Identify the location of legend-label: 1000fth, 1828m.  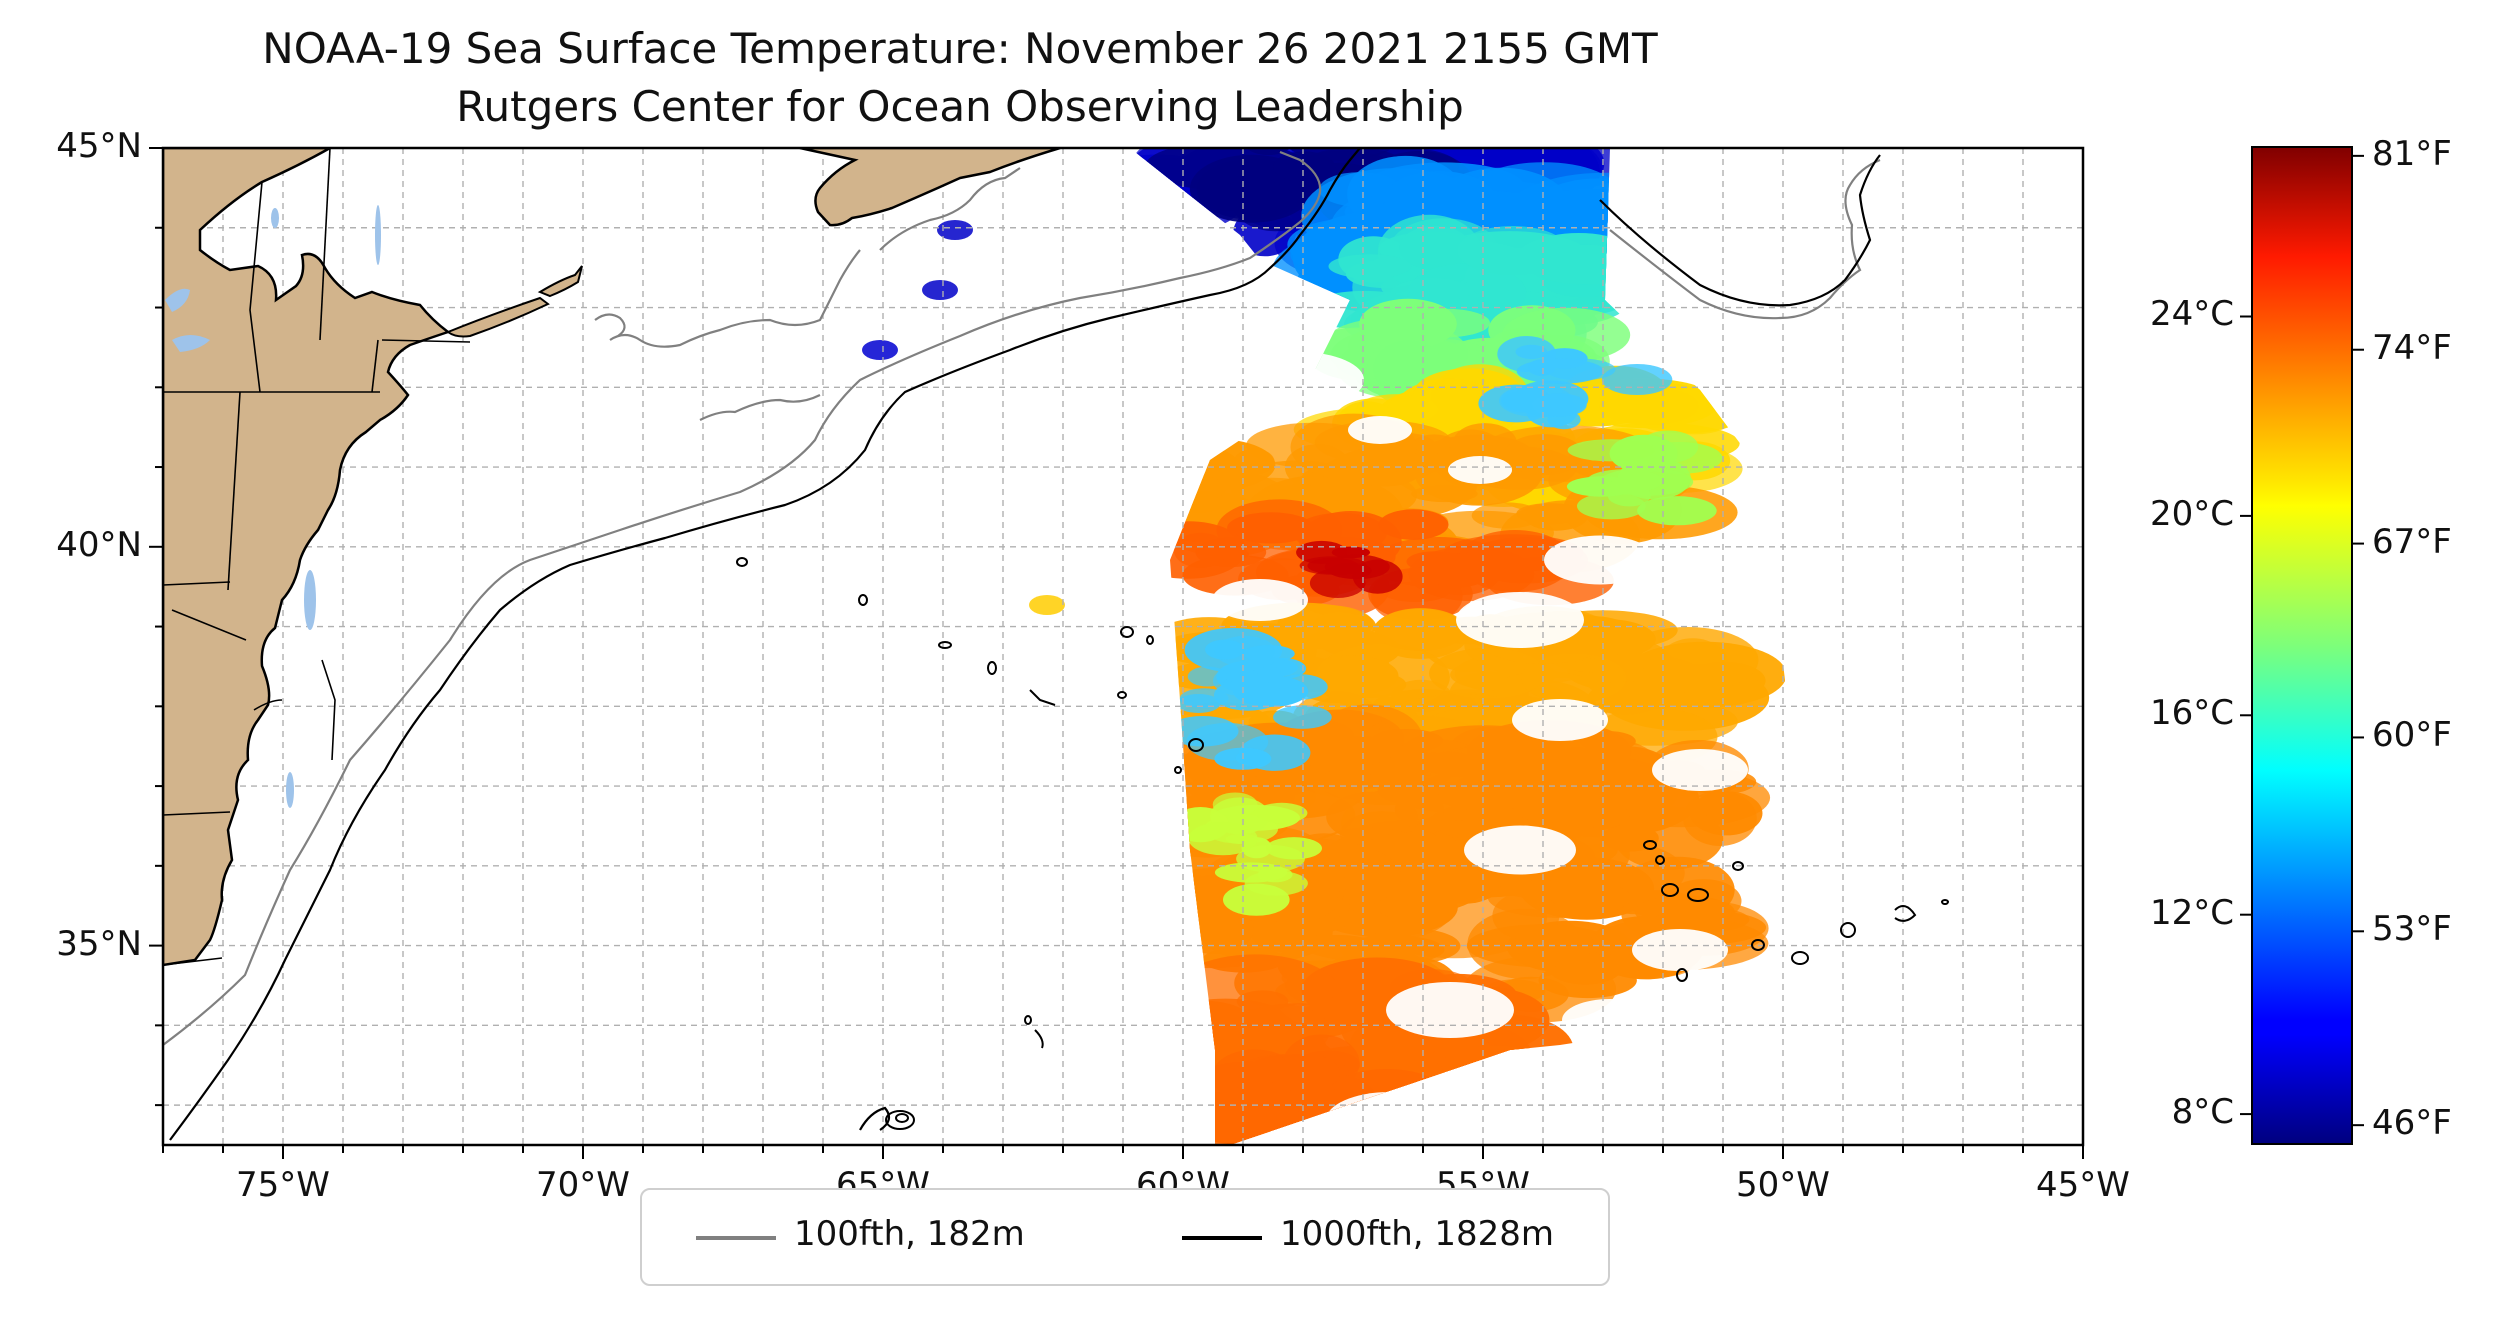
(1417, 1234).